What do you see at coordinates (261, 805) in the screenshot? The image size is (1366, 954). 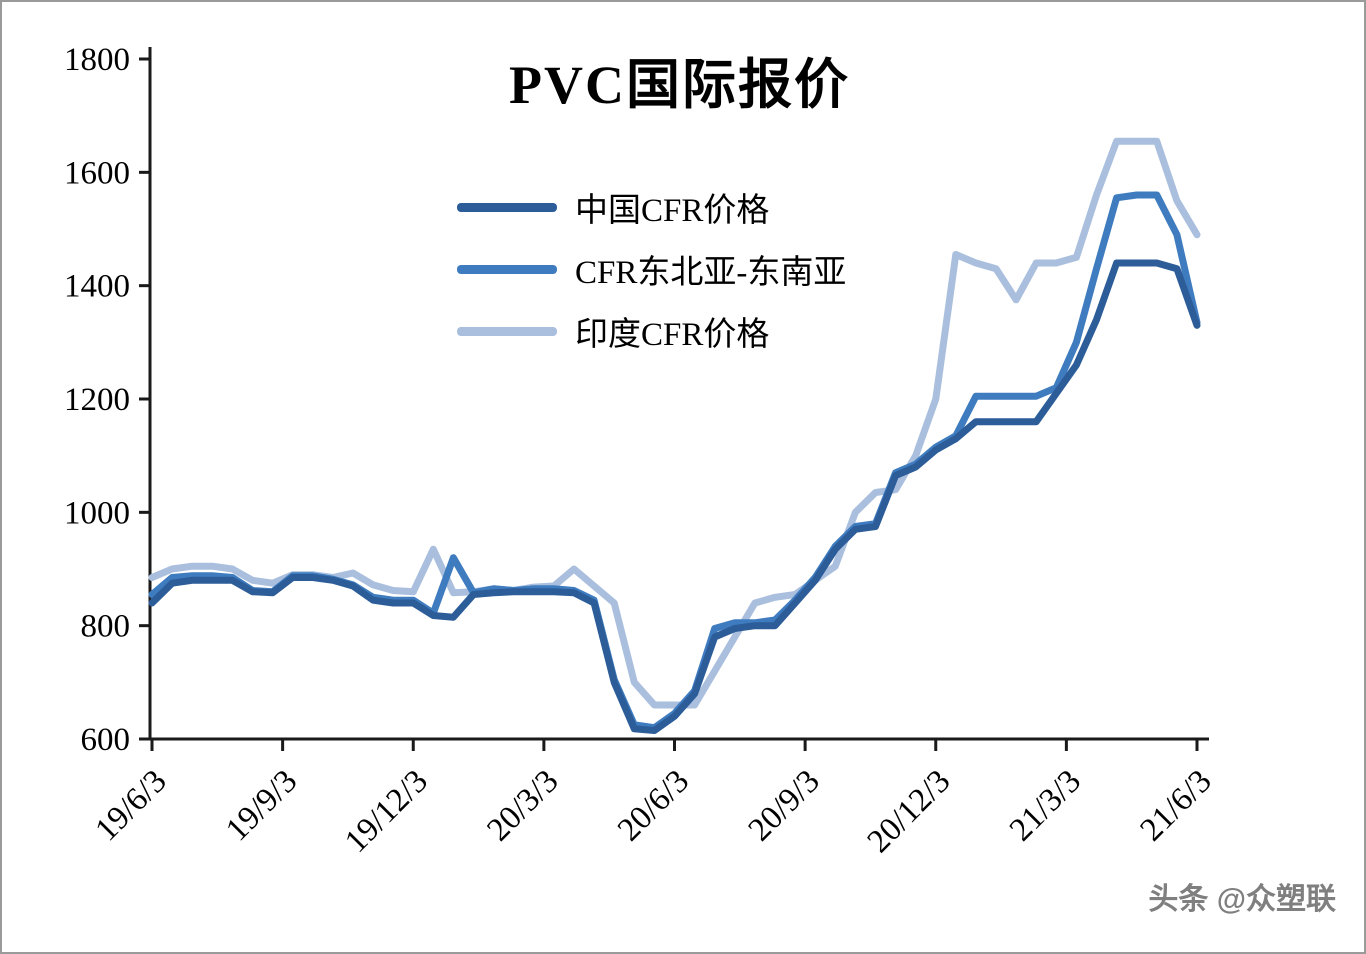 I see `x-tick-label: 19/9/3` at bounding box center [261, 805].